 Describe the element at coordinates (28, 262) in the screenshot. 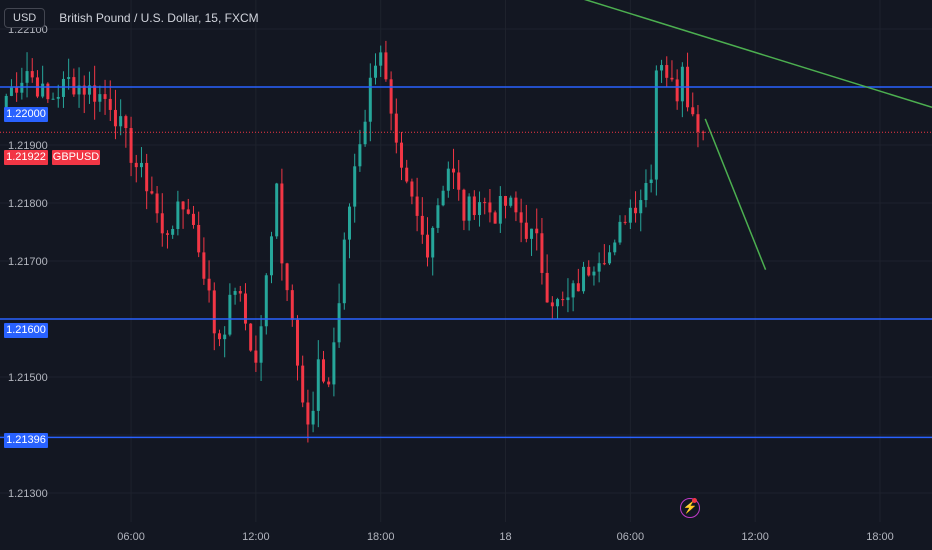

I see `price-tick-label: 1.21700` at that location.